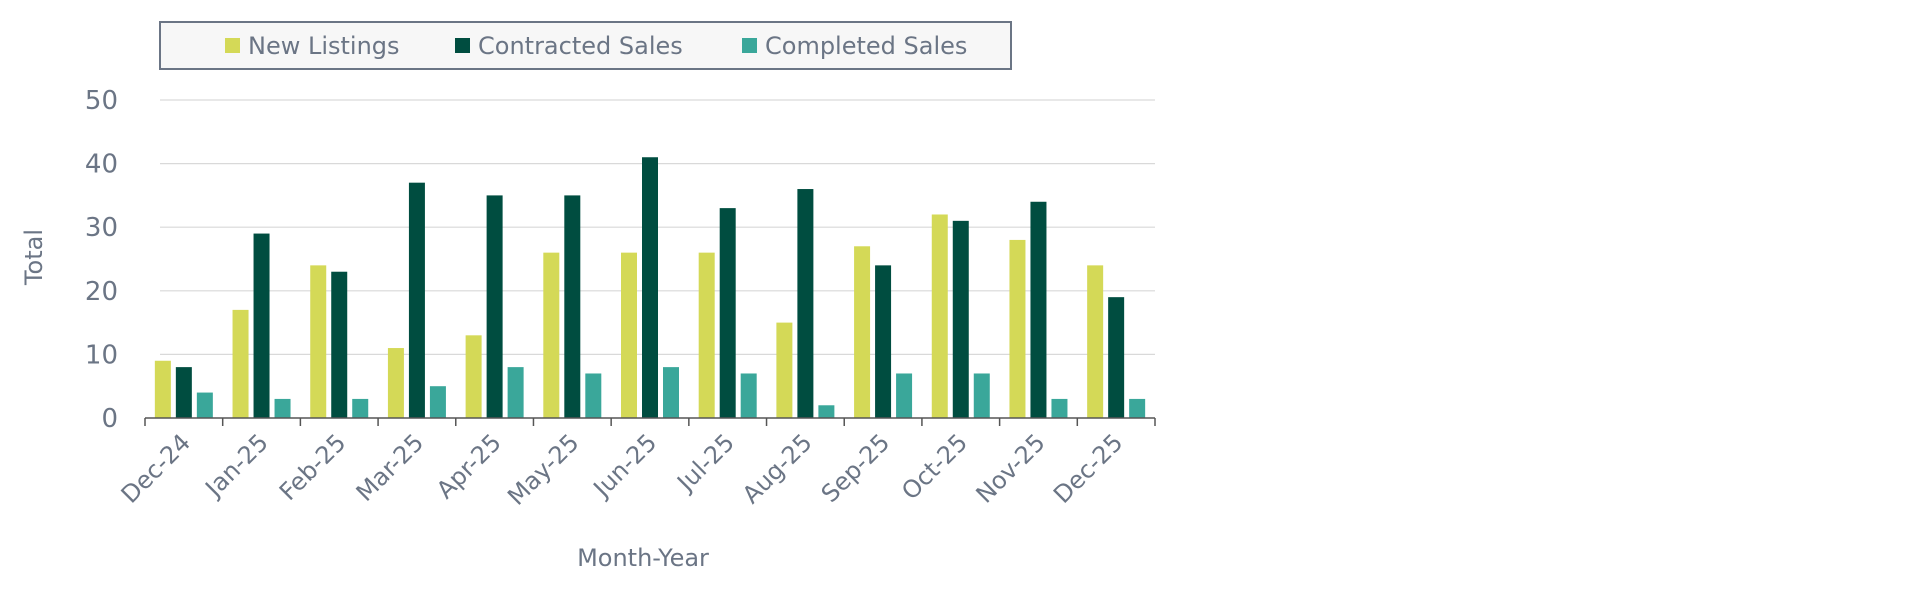 The height and width of the screenshot is (609, 1920). I want to click on legend-label-contracted-sales: Contracted Sales, so click(580, 46).